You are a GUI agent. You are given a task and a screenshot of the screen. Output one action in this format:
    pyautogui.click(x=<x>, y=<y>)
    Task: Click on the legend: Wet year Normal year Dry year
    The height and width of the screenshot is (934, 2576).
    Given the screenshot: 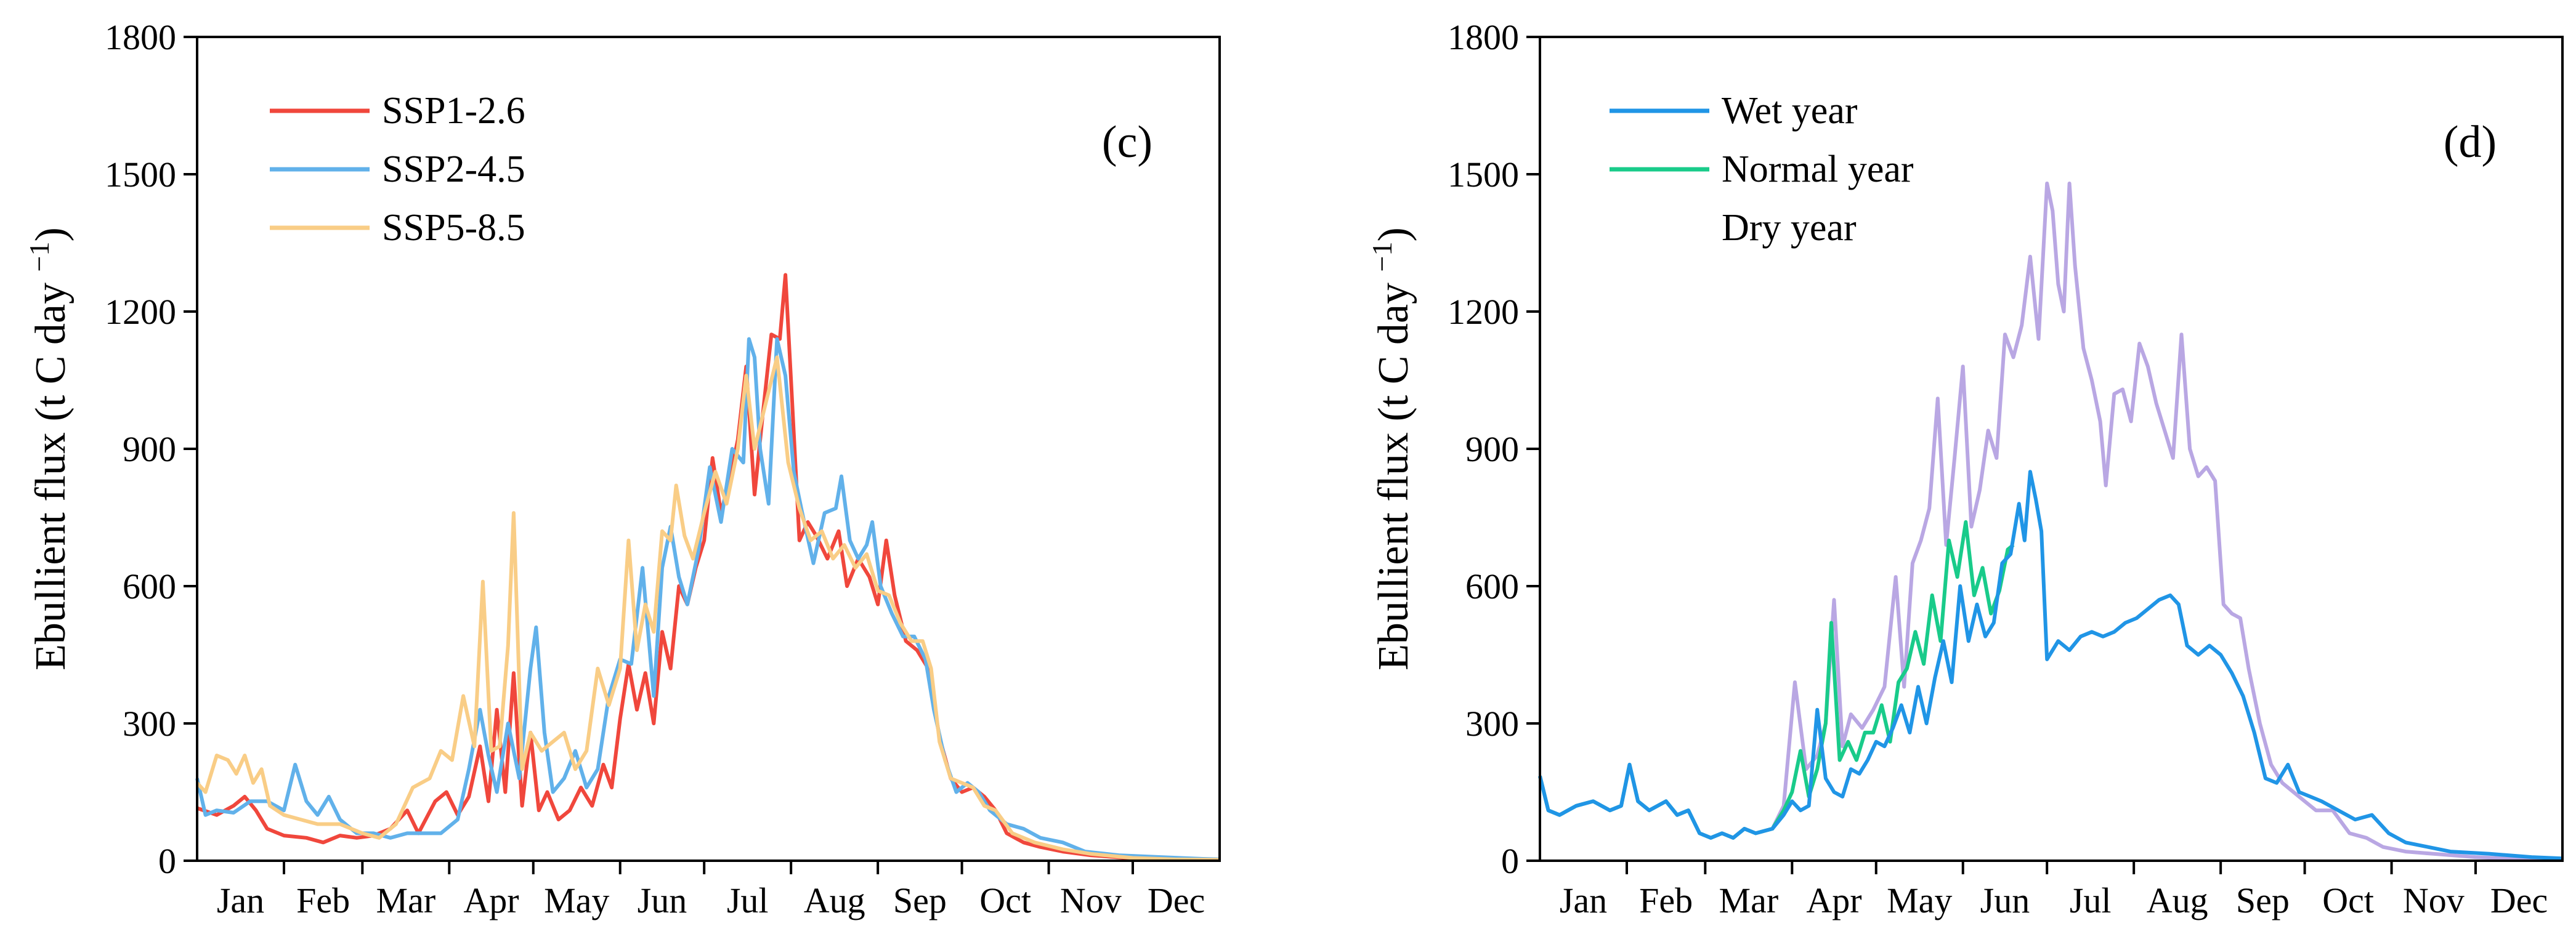 What is the action you would take?
    pyautogui.click(x=1762, y=169)
    